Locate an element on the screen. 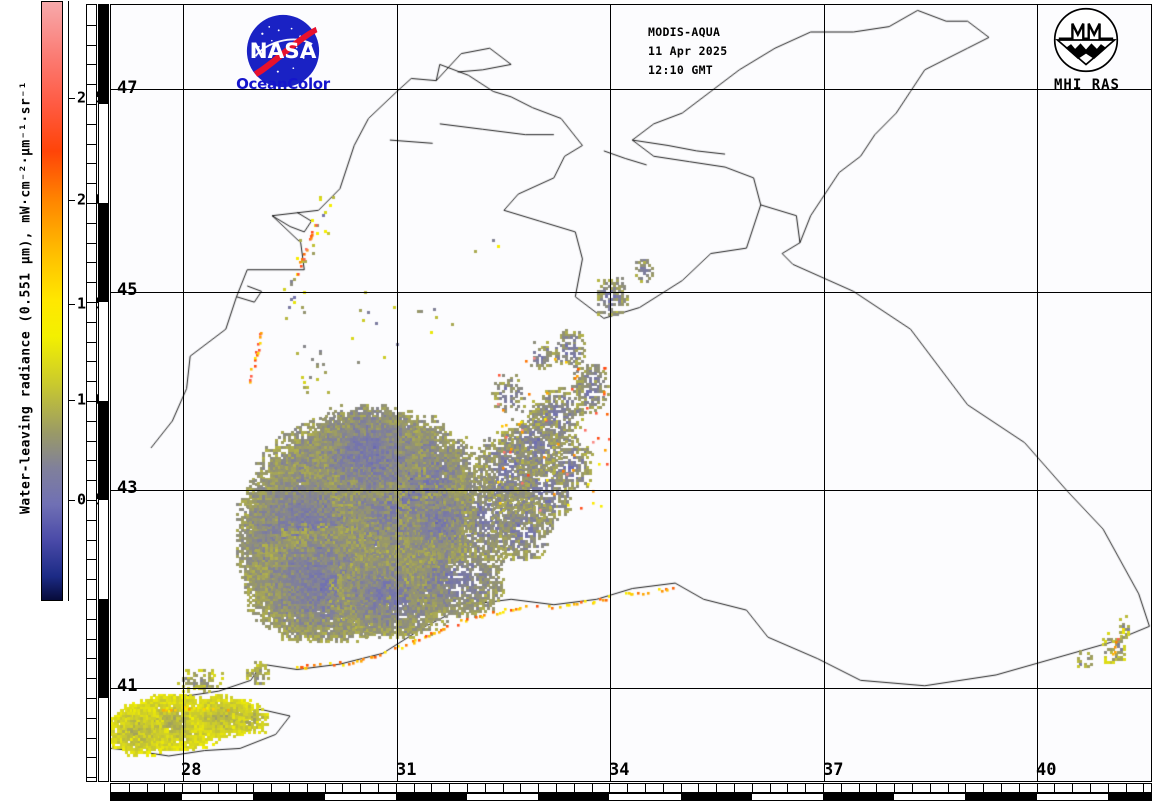 The height and width of the screenshot is (801, 1156). acquisition-date: 11 Apr 2025 is located at coordinates (688, 50).